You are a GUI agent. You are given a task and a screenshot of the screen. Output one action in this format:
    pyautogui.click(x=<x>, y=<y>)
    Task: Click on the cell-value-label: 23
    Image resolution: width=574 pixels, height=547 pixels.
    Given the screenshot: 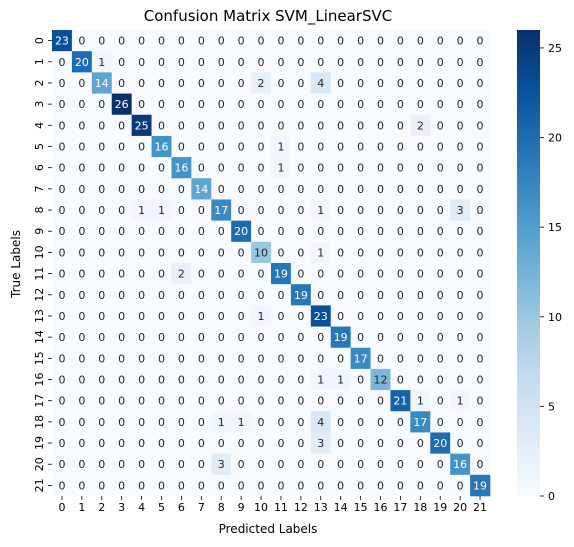 What is the action you would take?
    pyautogui.click(x=62, y=41)
    